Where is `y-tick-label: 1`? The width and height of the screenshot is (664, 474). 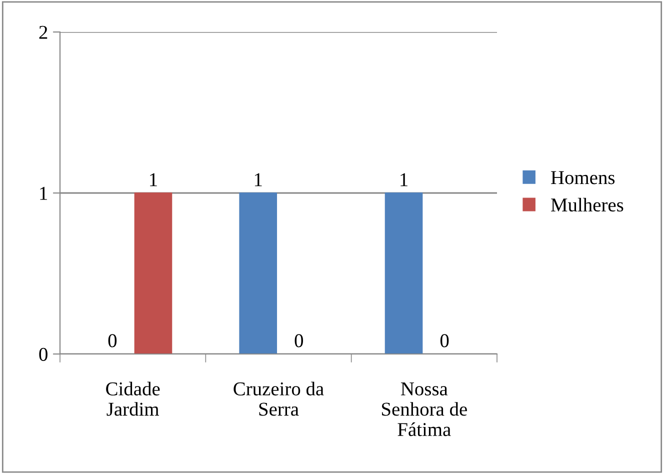 y-tick-label: 1 is located at coordinates (44, 193).